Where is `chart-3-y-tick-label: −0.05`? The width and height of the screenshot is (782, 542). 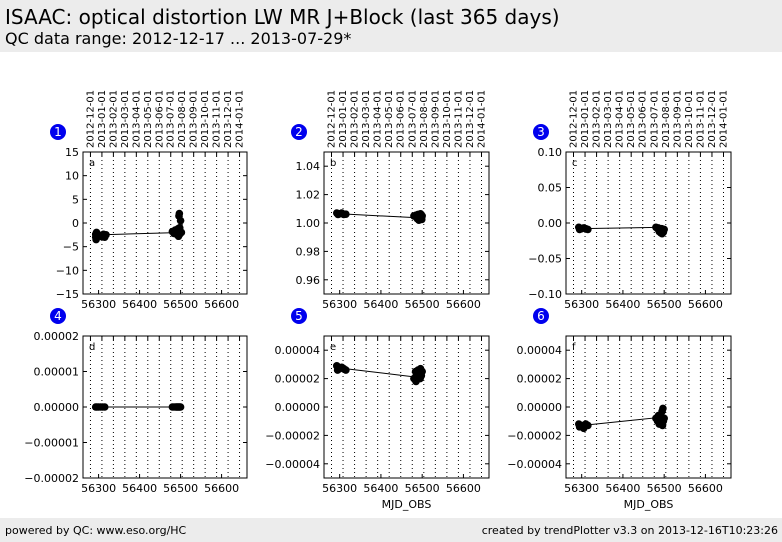 chart-3-y-tick-label: −0.05 is located at coordinates (545, 259).